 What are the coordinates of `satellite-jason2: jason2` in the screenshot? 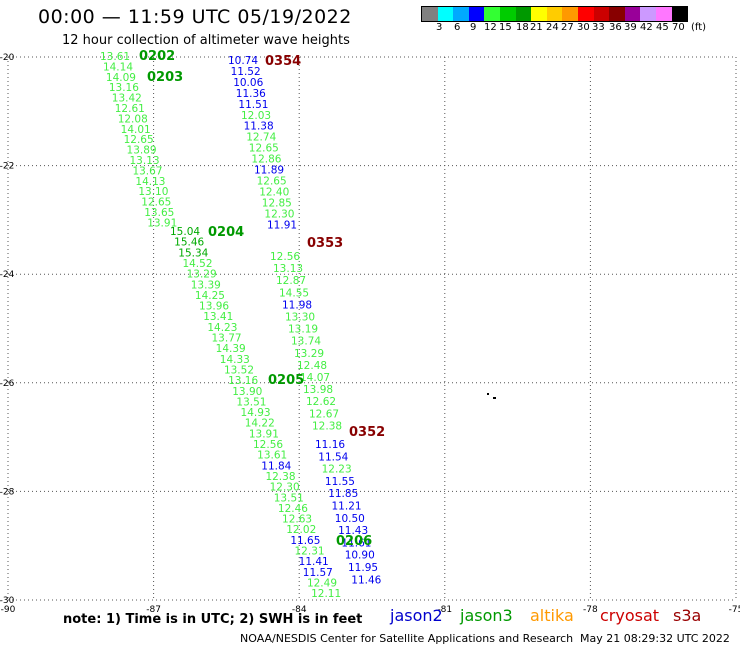 It's located at (416, 615).